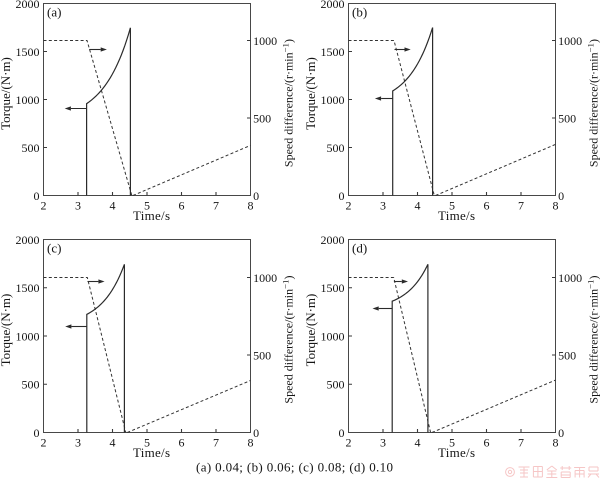 Image resolution: width=600 pixels, height=480 pixels. Describe the element at coordinates (54, 248) in the screenshot. I see `svg-text: (c)` at that location.